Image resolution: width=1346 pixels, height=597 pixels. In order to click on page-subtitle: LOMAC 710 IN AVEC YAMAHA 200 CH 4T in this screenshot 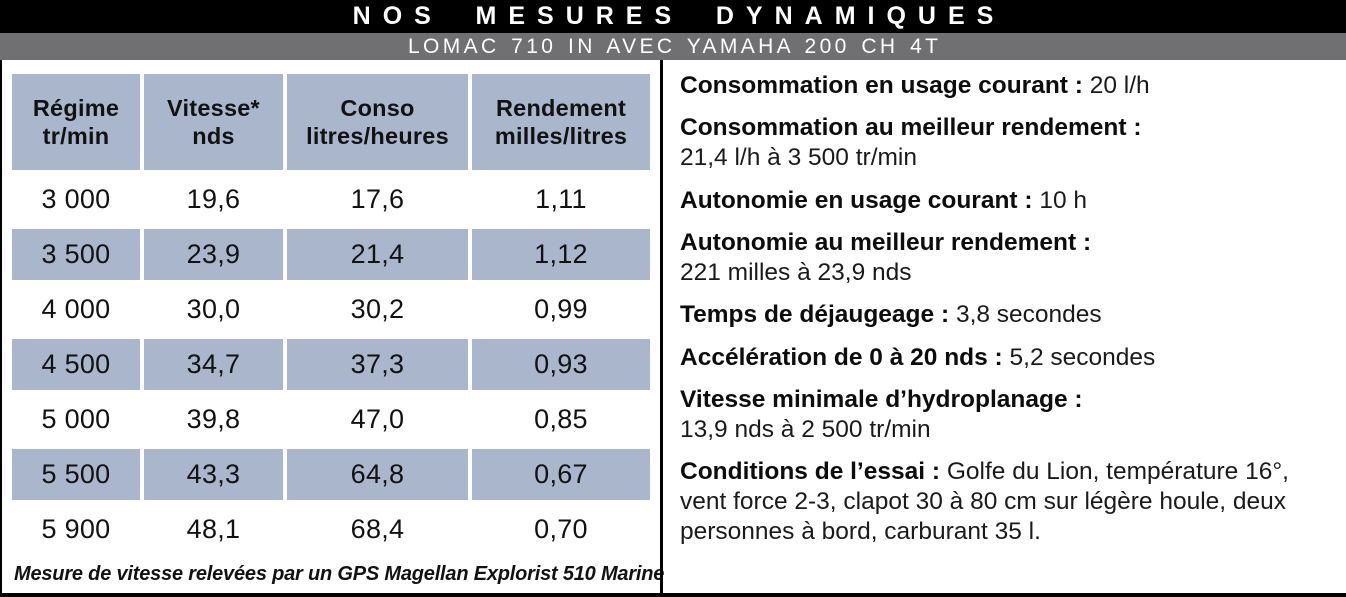, I will do `click(674, 46)`.